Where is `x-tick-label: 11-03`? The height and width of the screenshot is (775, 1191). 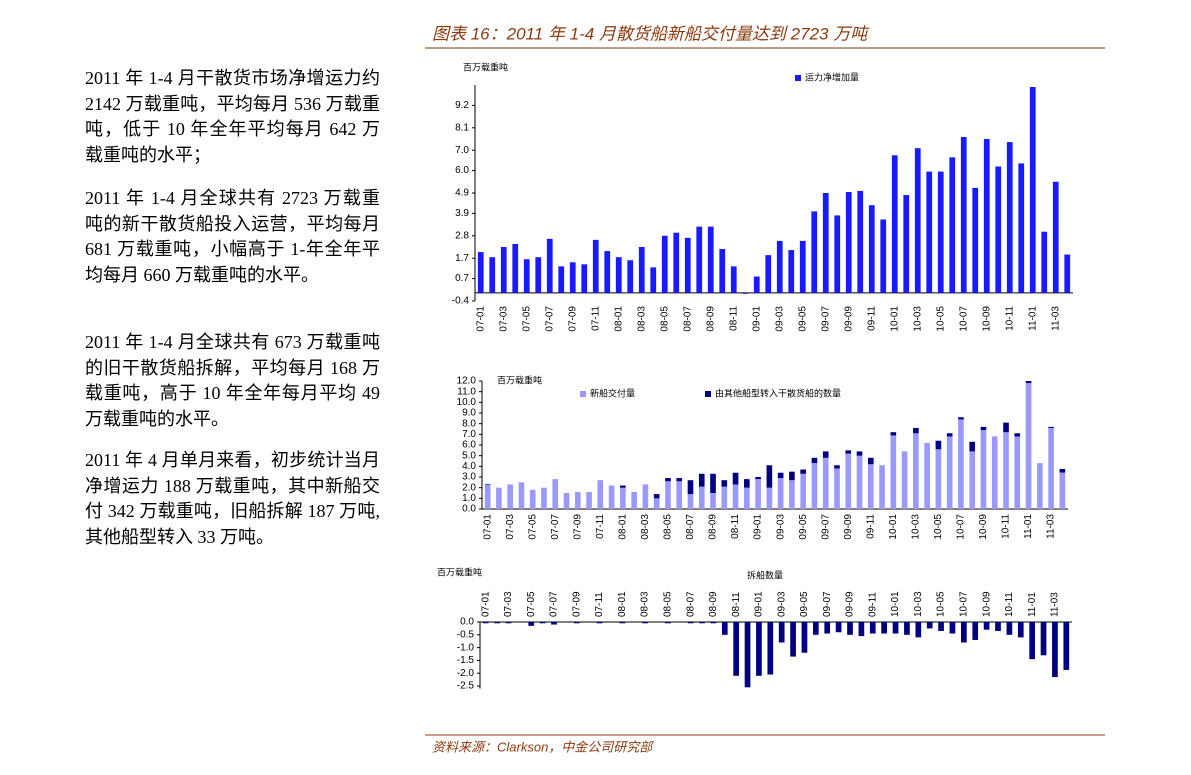 x-tick-label: 11-03 is located at coordinates (1055, 318).